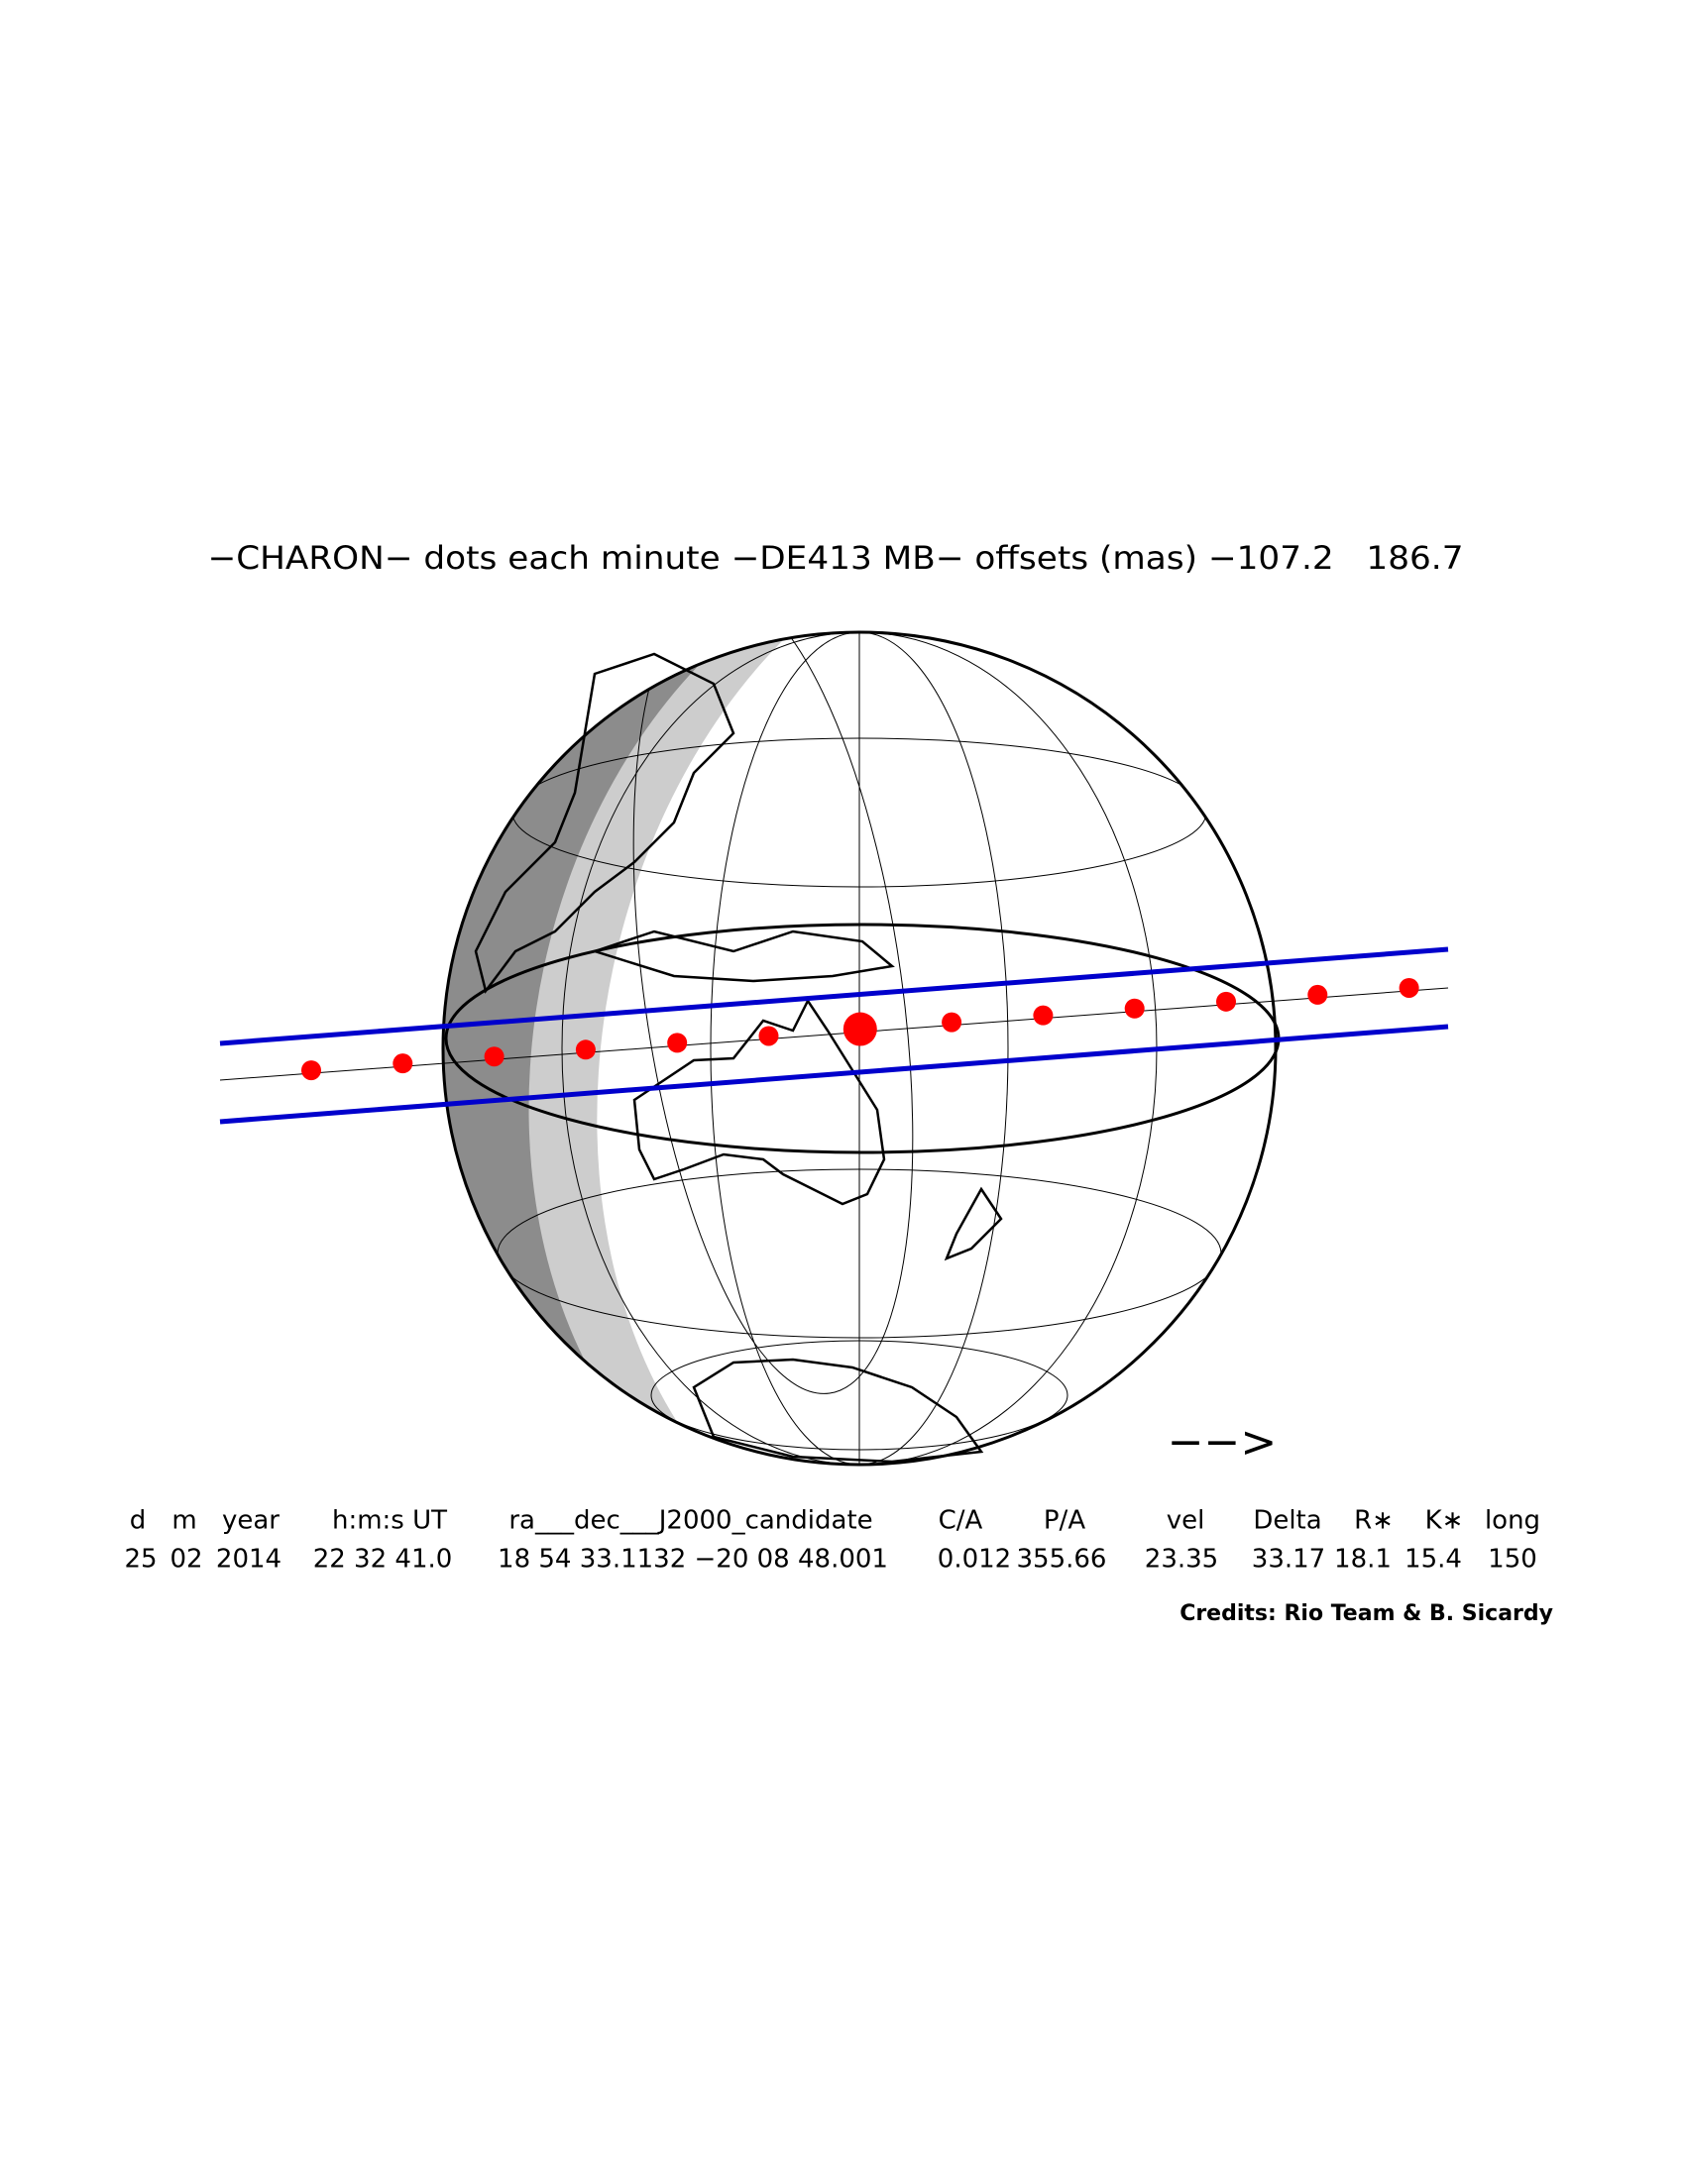  What do you see at coordinates (604, 823) in the screenshot?
I see `asia` at bounding box center [604, 823].